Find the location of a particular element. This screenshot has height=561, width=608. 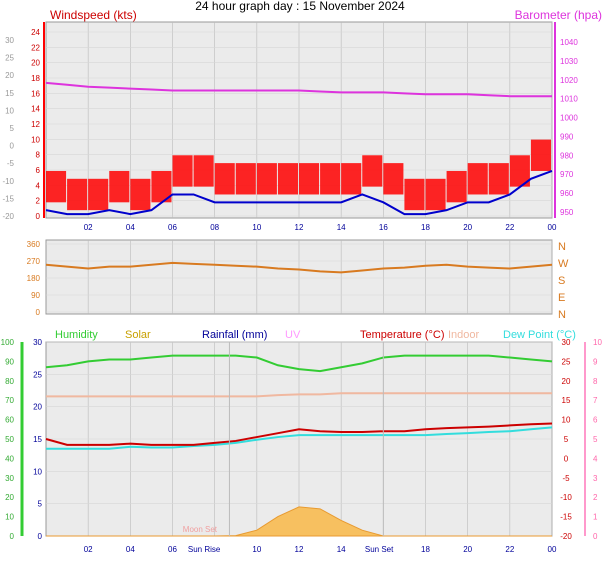

legend-item: Rainfall (mm) is located at coordinates (234, 335).